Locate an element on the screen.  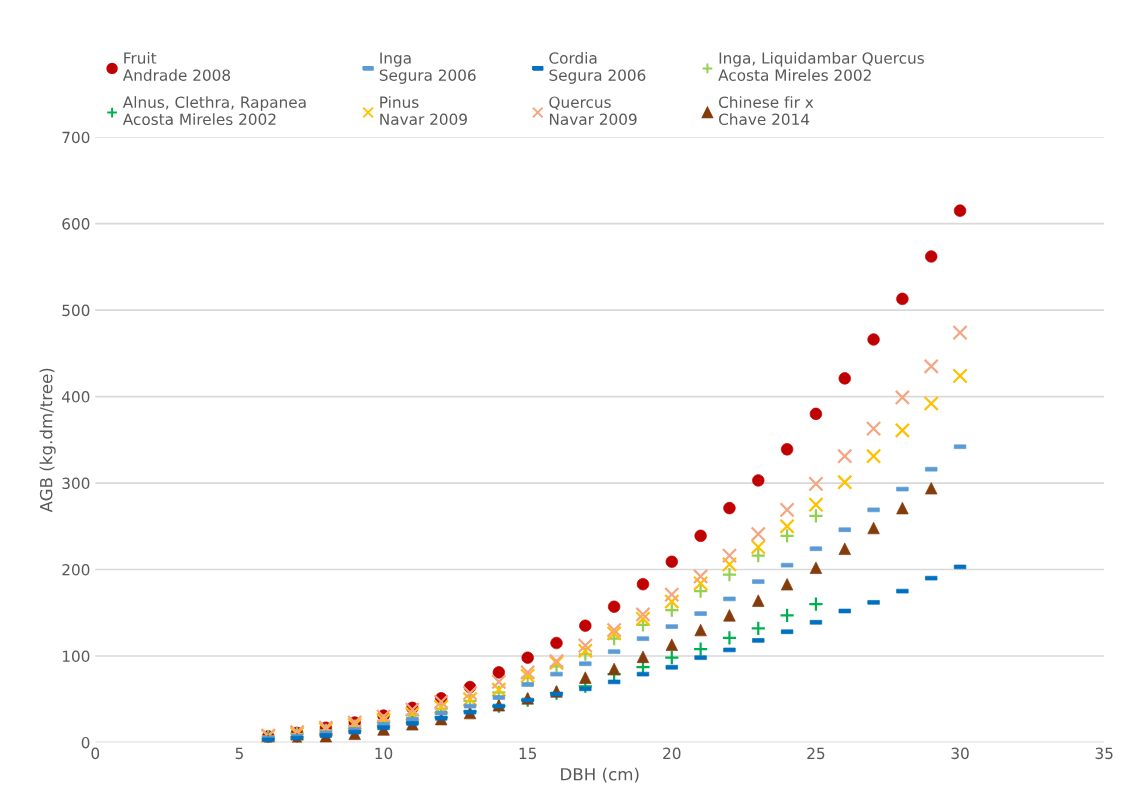
legend-label: Cordia Segura 2006 is located at coordinates (597, 68).